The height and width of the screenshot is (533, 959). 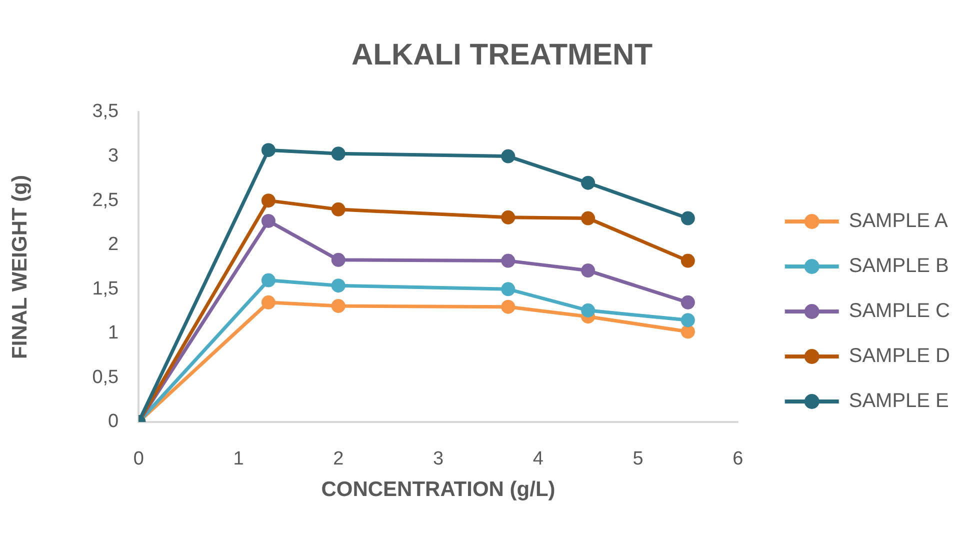 I want to click on legend-label: SAMPLE B, so click(x=898, y=266).